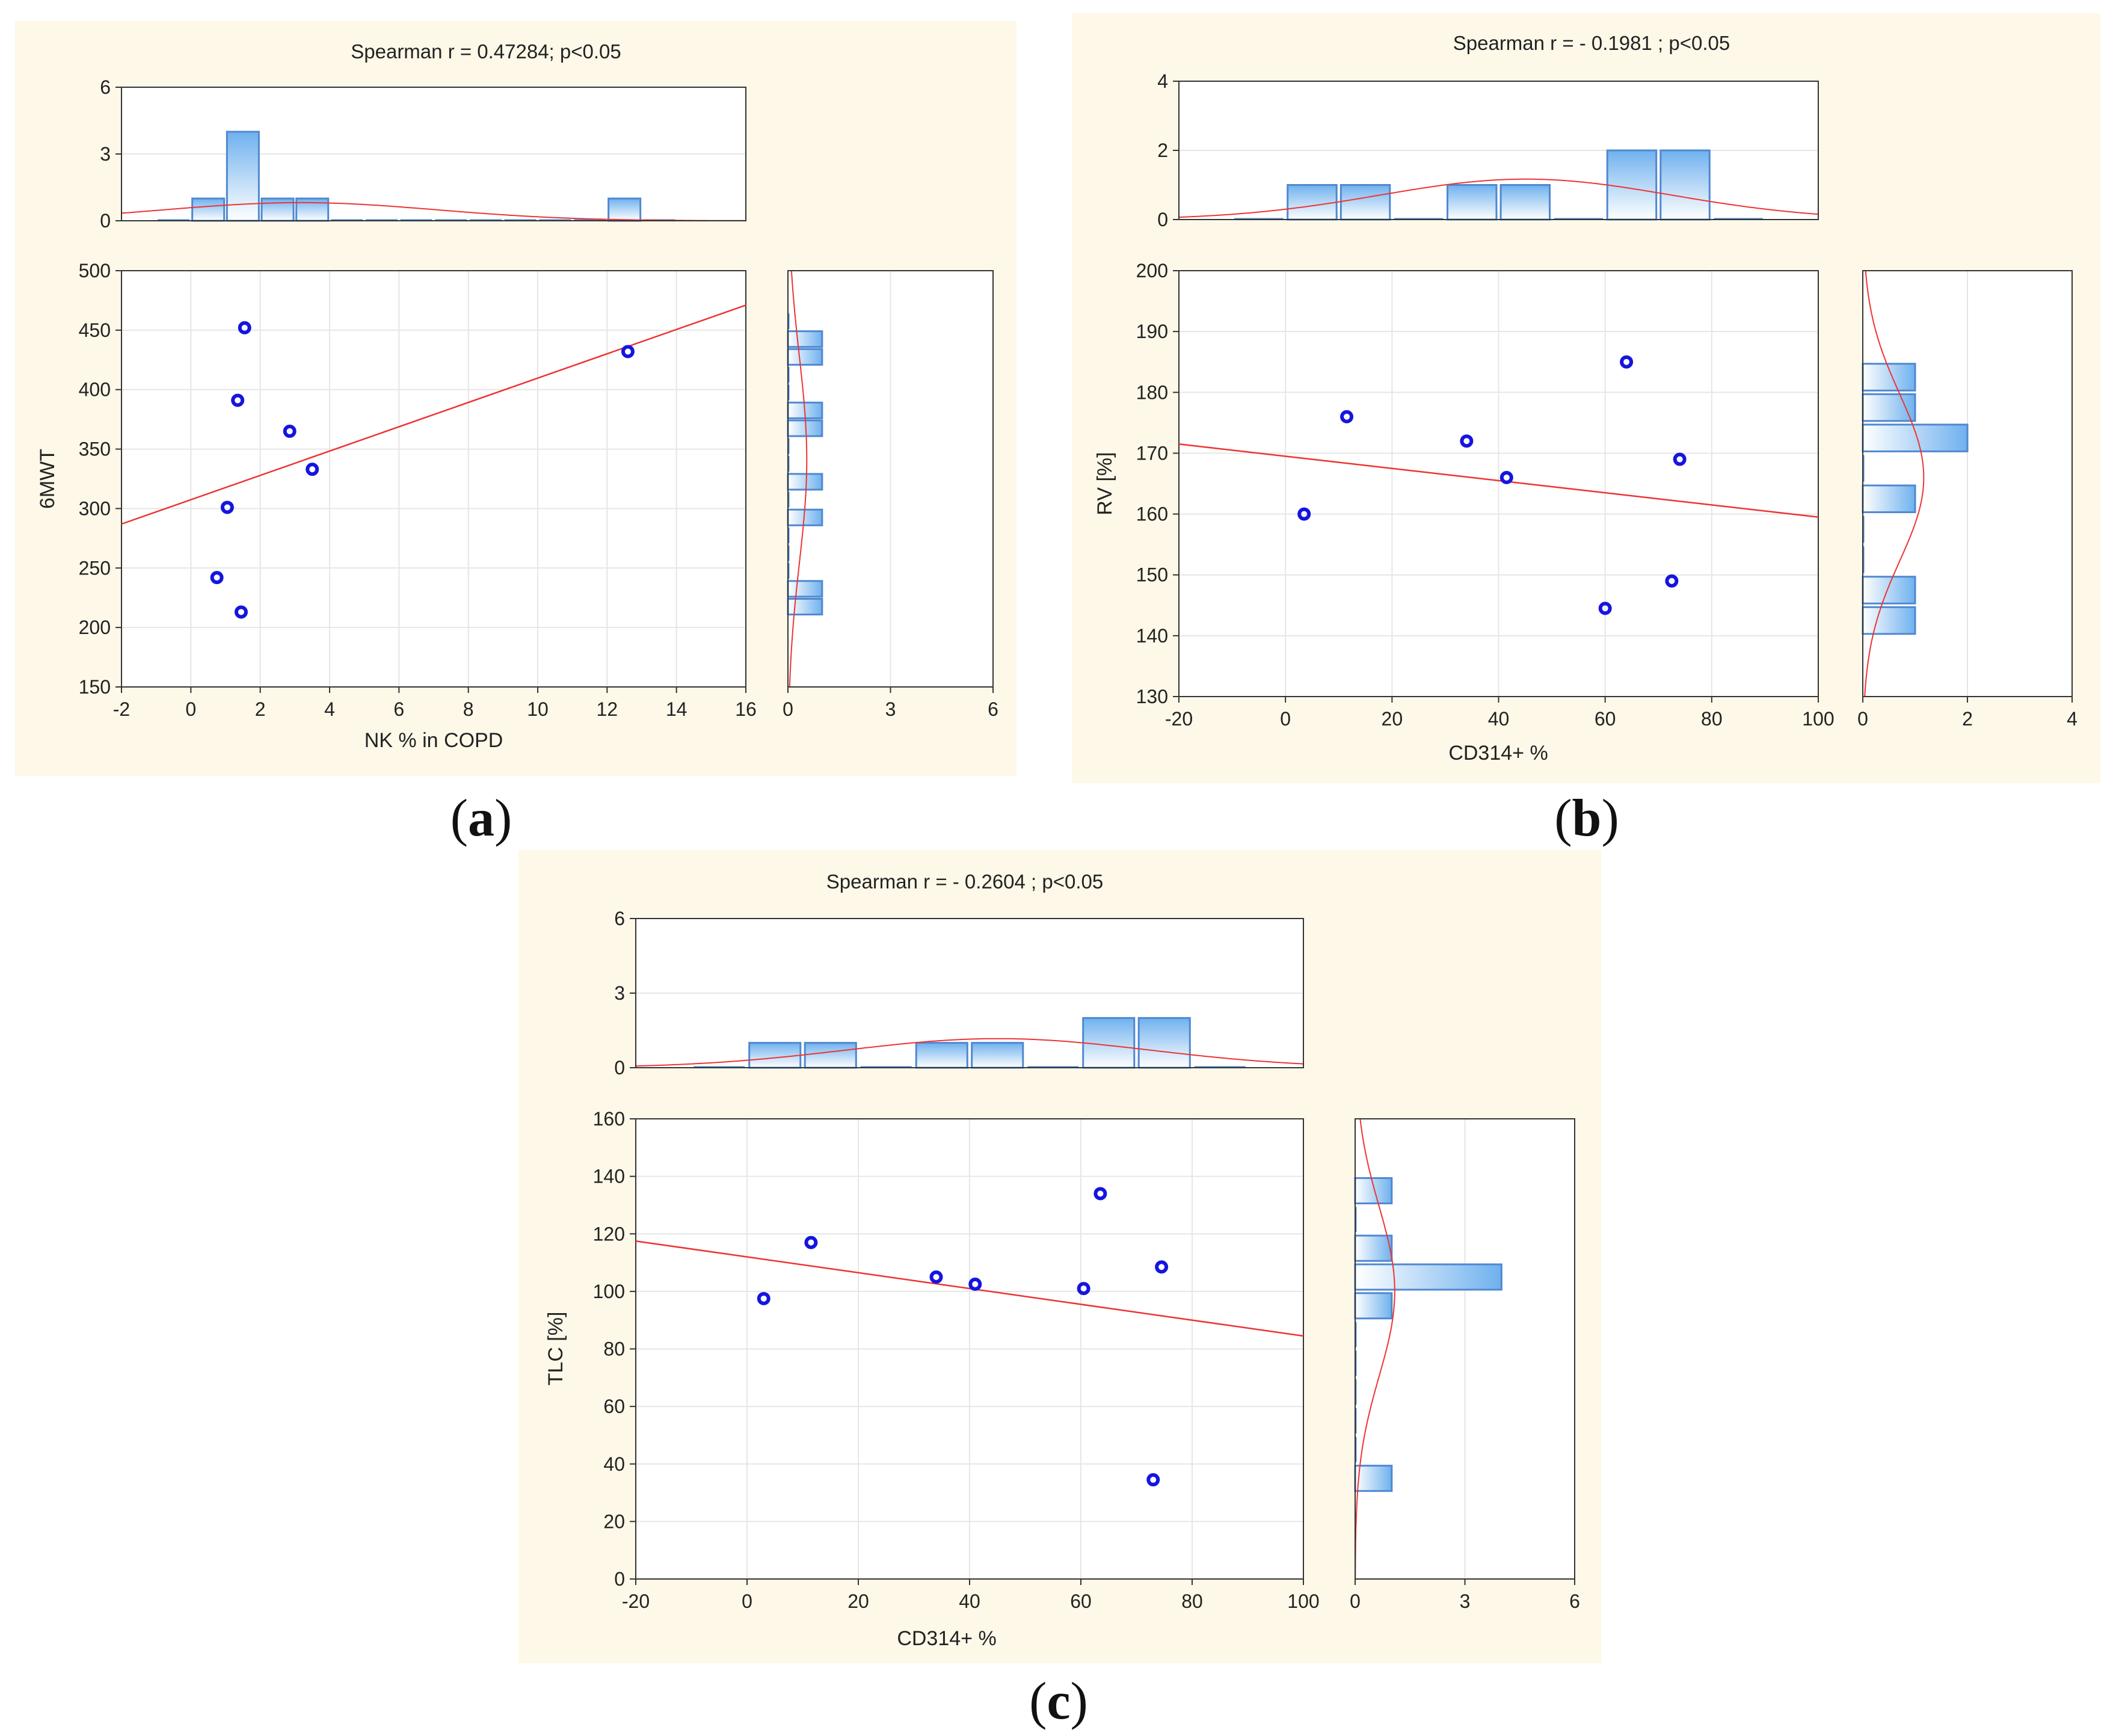 Image resolution: width=2113 pixels, height=1736 pixels. Describe the element at coordinates (1863, 719) in the screenshot. I see `b-right-hist-tick-label: 0` at that location.